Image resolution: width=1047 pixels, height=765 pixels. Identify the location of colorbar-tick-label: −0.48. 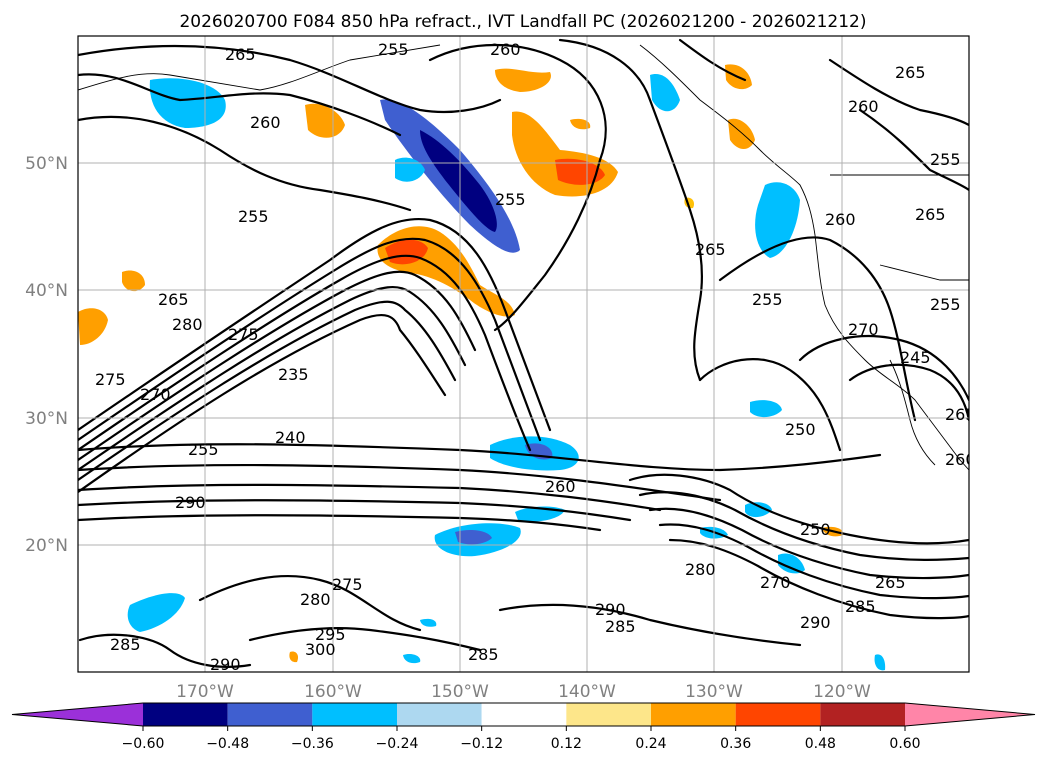
(227, 744).